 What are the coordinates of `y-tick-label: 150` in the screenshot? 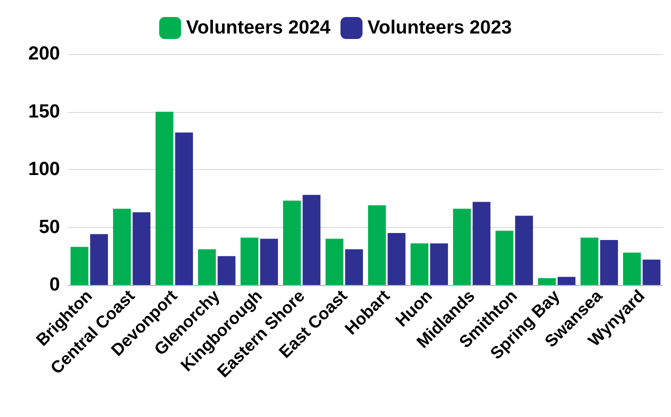 It's located at (44, 111).